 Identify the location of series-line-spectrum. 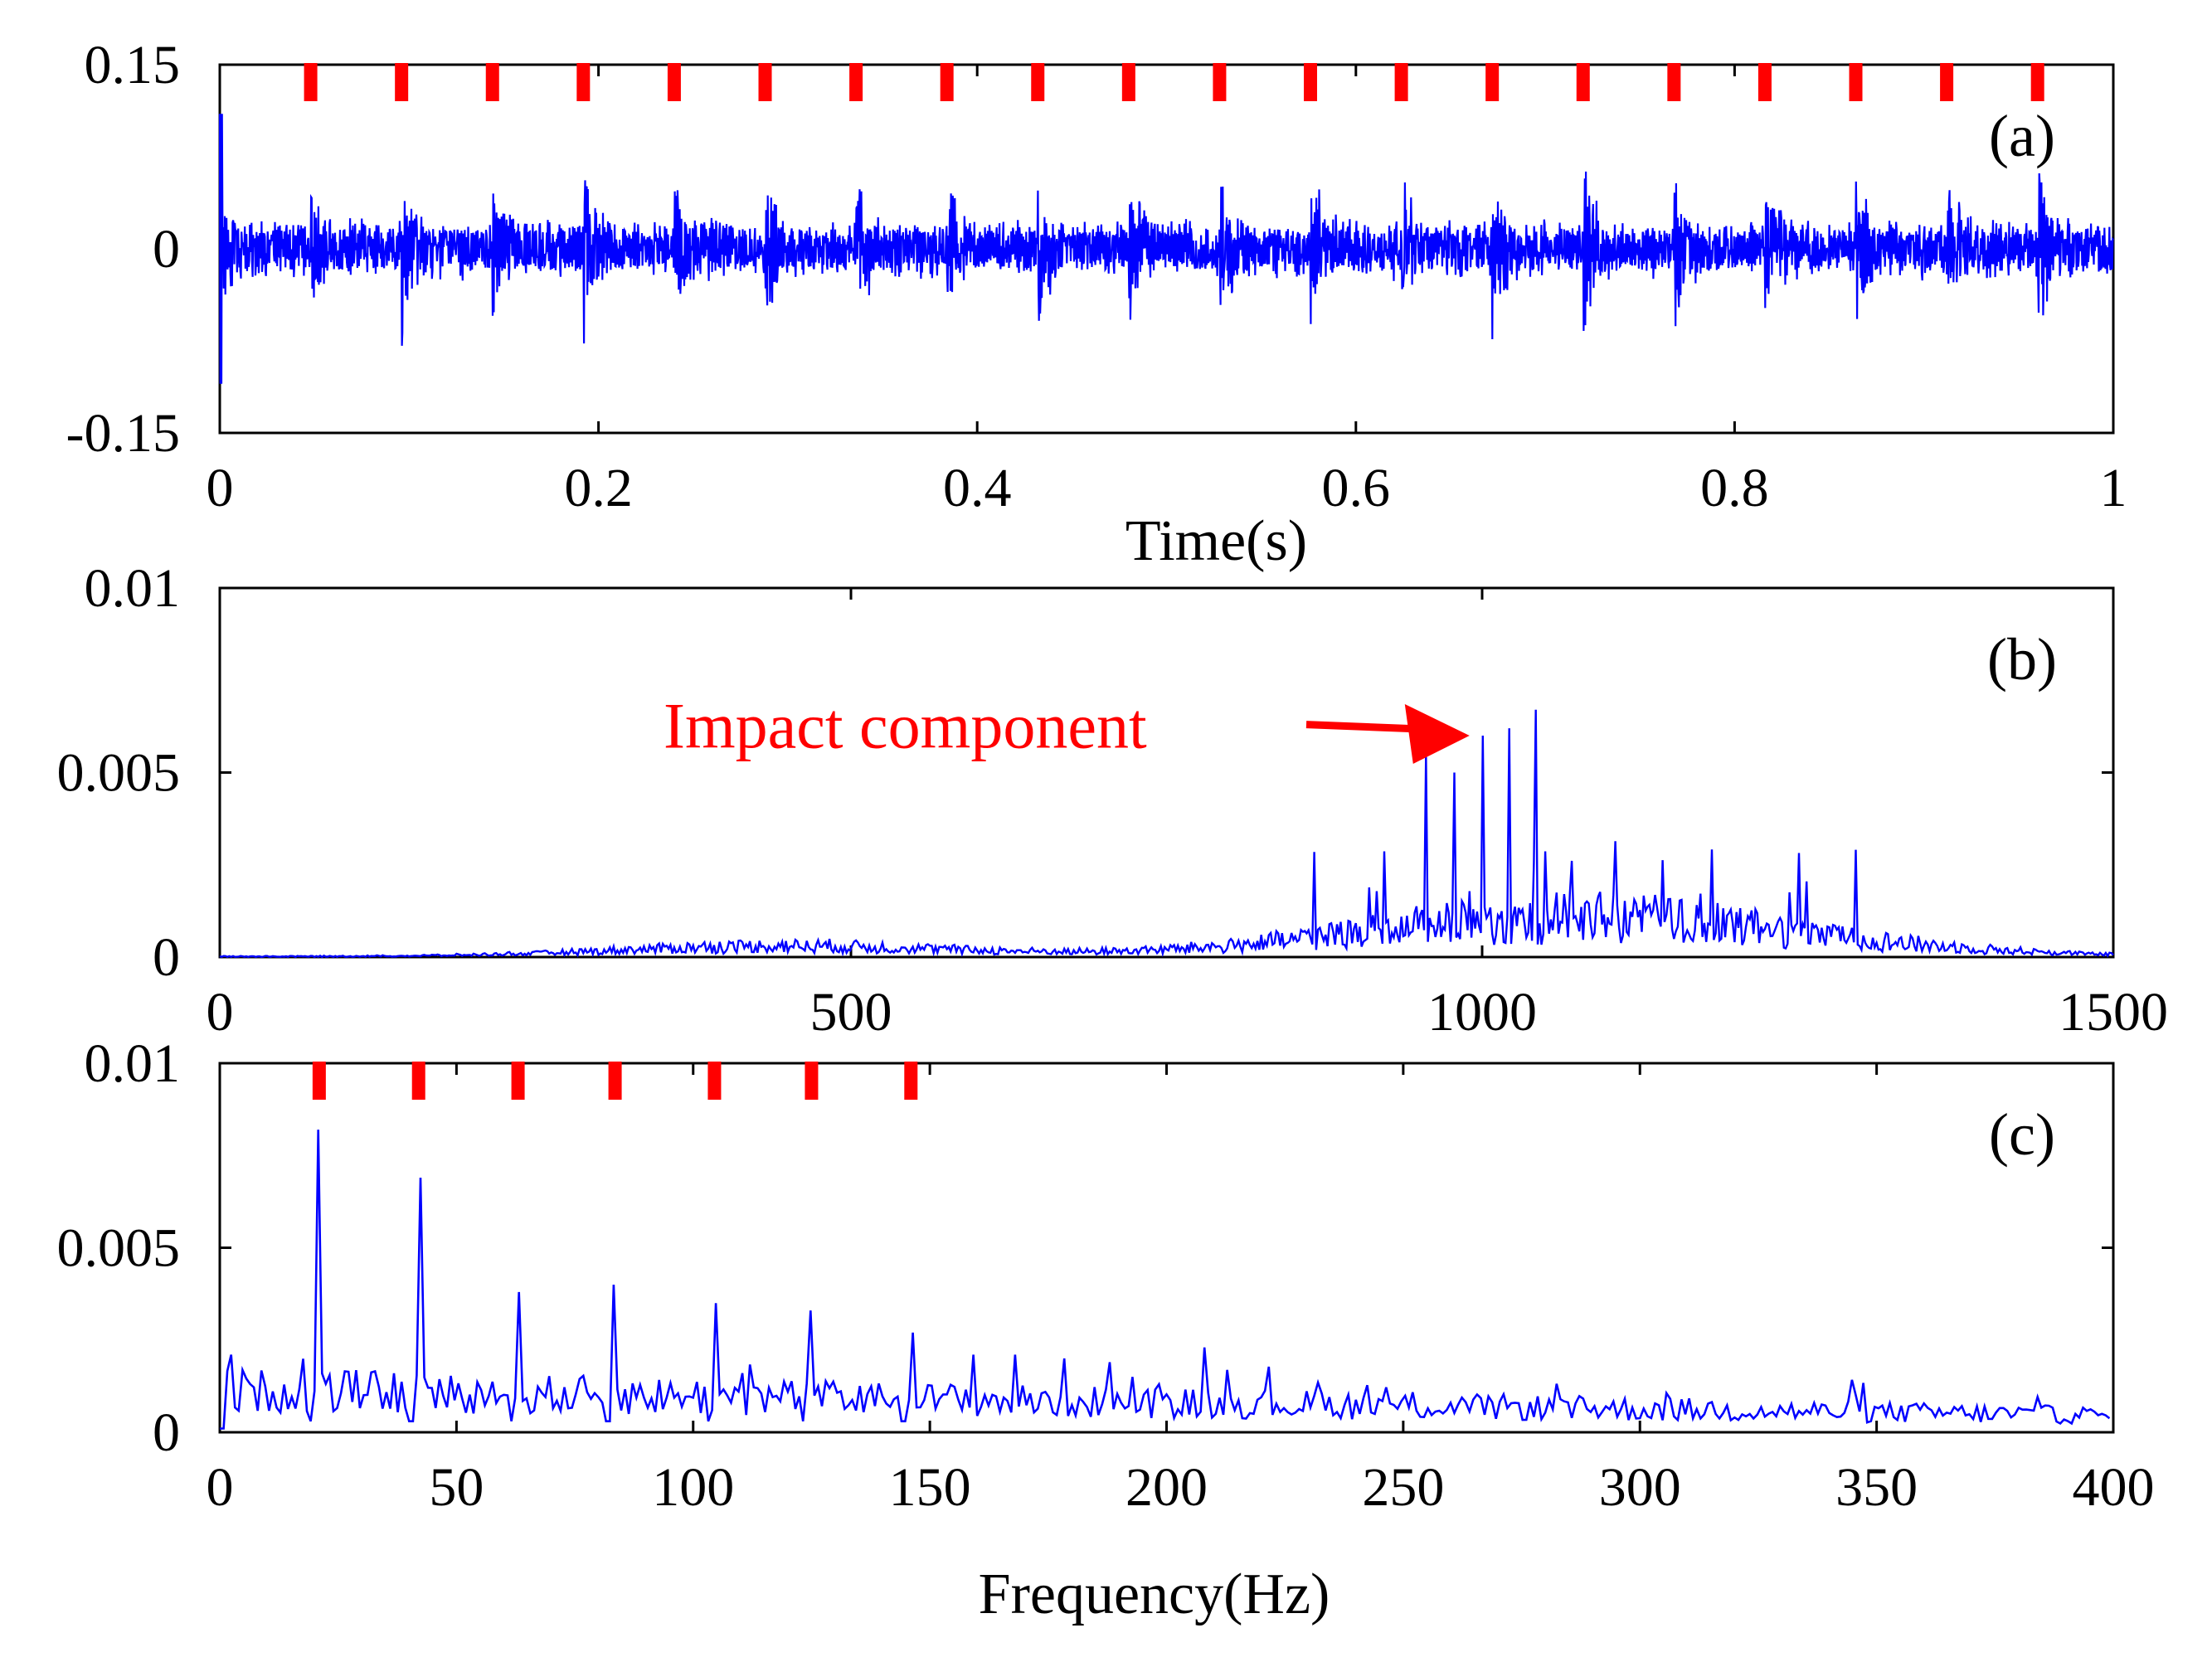
(1166, 834).